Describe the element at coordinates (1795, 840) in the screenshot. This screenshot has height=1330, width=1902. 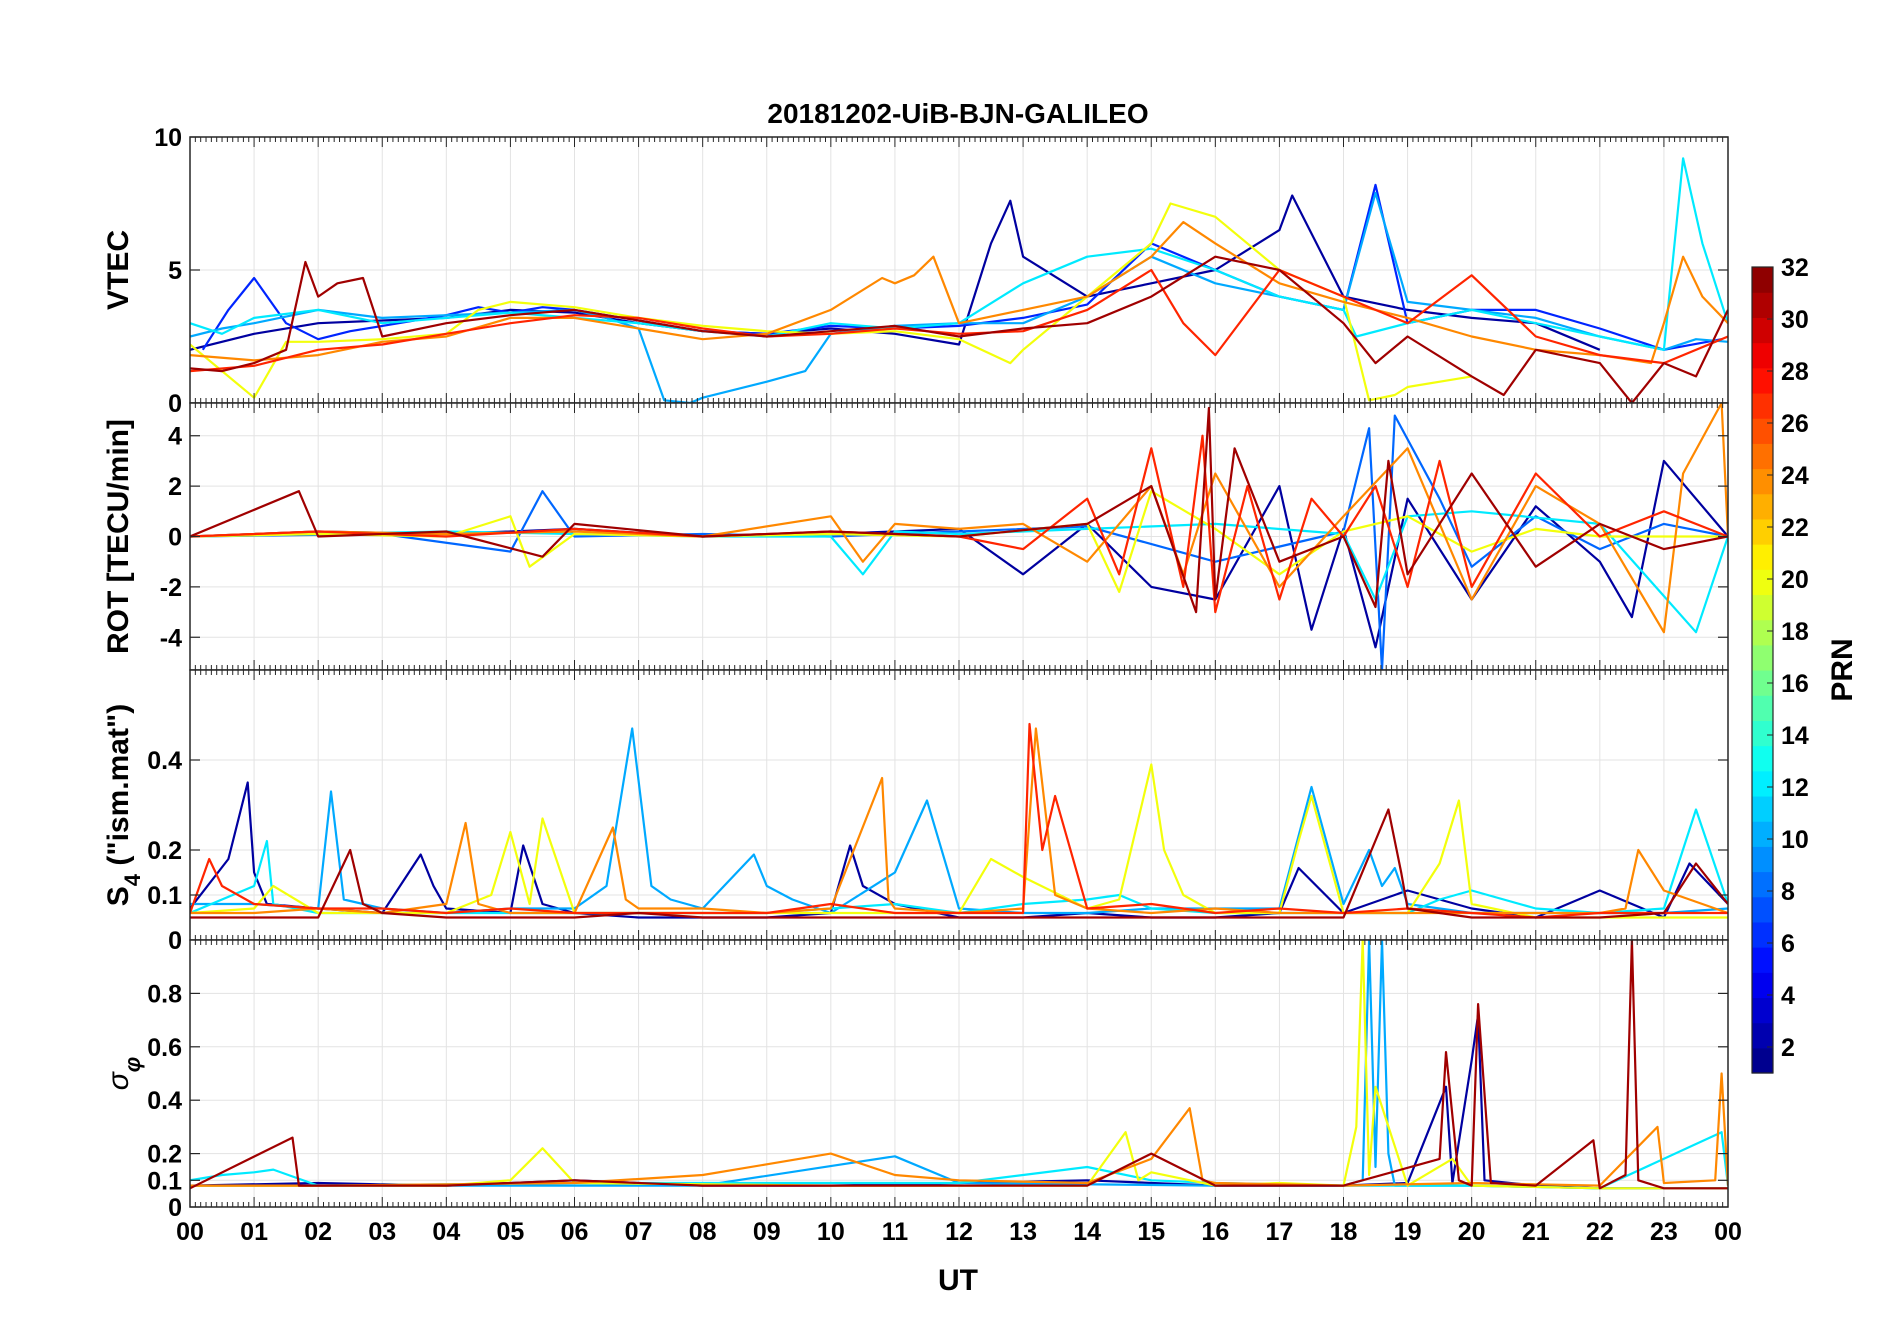
I see `colorbar-tick-label: 10` at that location.